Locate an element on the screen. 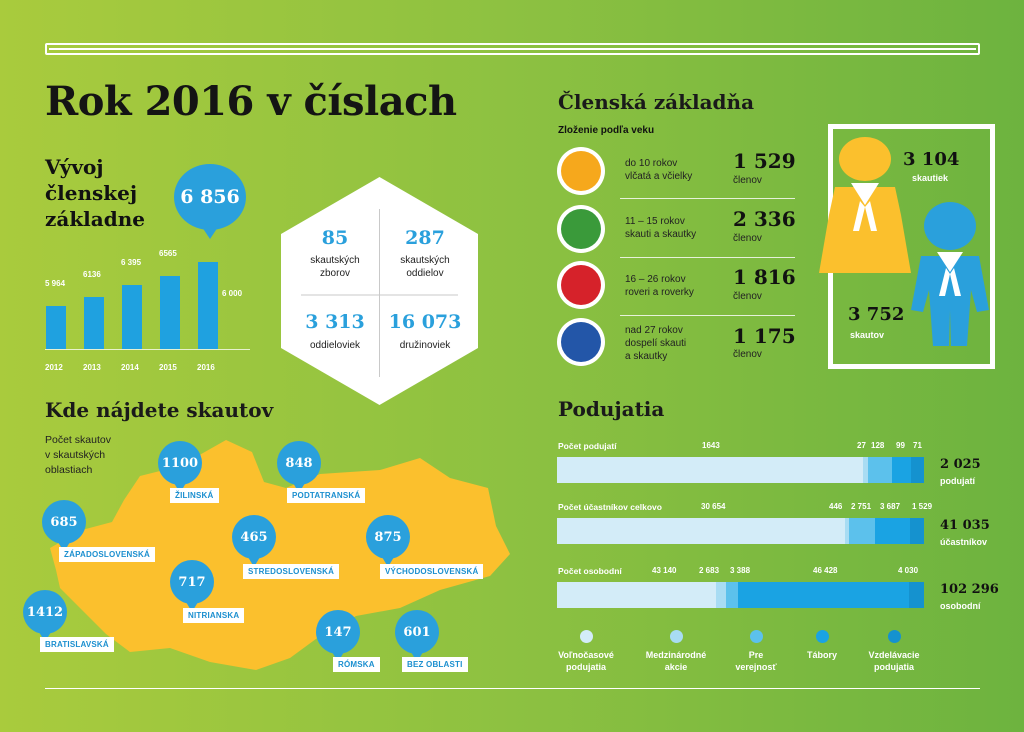 Image resolution: width=1024 pixels, height=732 pixels. legend-label: Vzdelávacie podujatia is located at coordinates (894, 661).